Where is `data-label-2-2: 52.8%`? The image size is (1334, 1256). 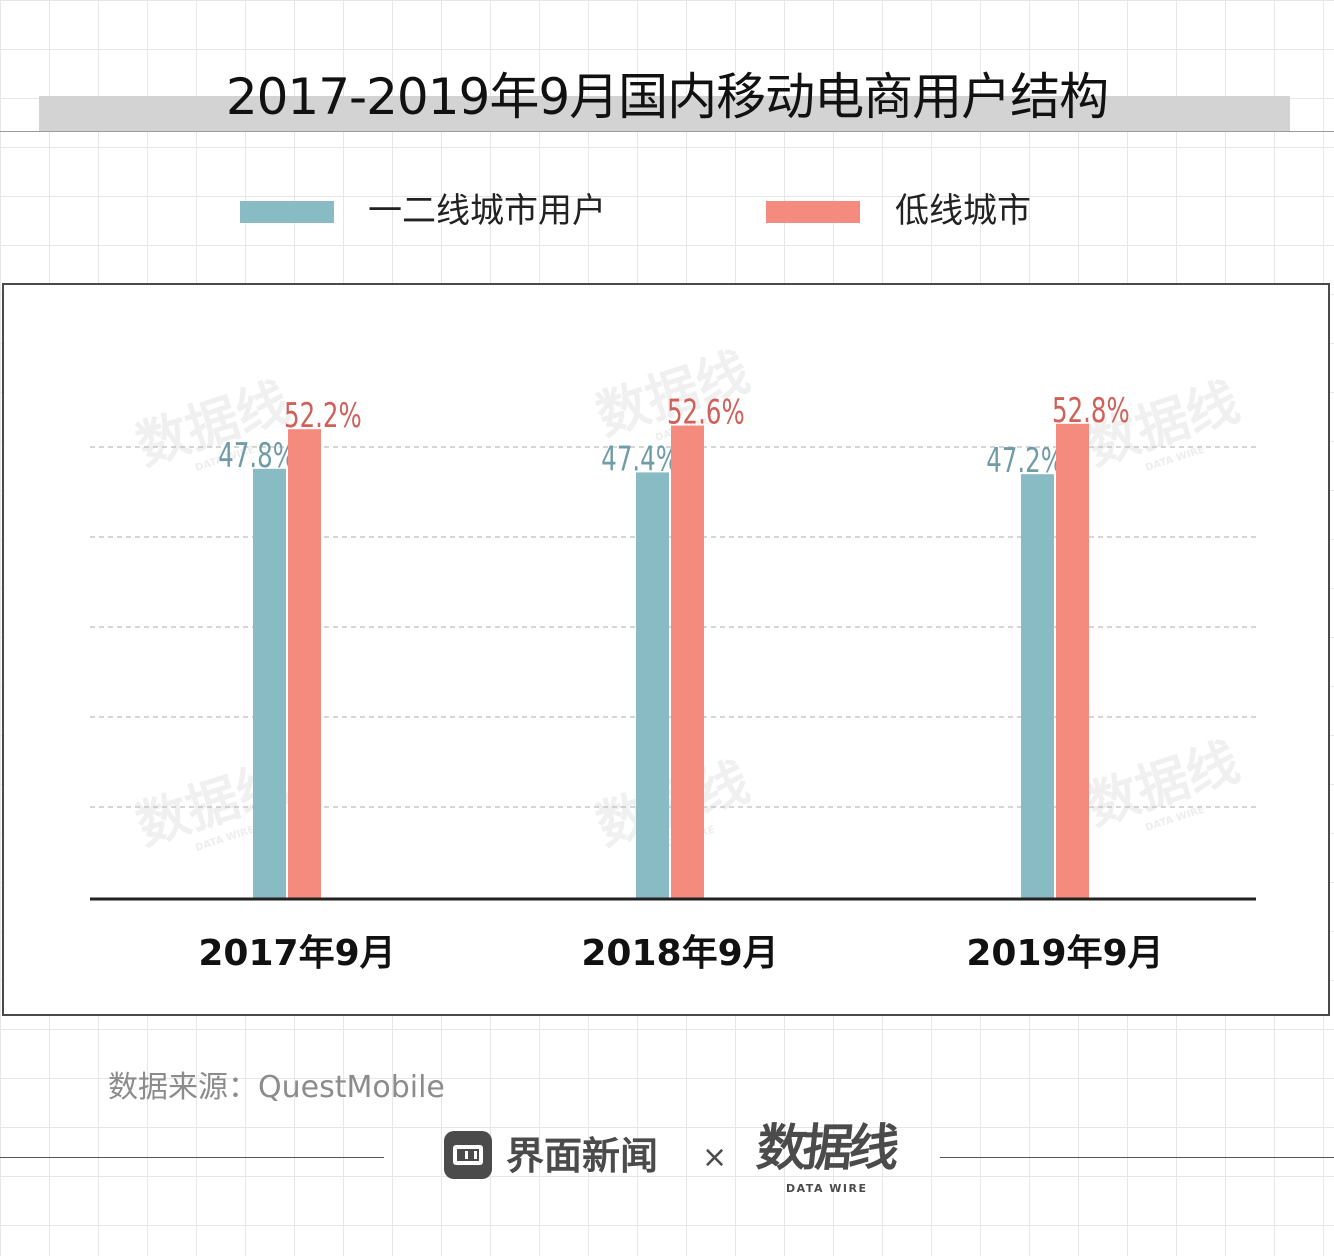 data-label-2-2: 52.8% is located at coordinates (1091, 410).